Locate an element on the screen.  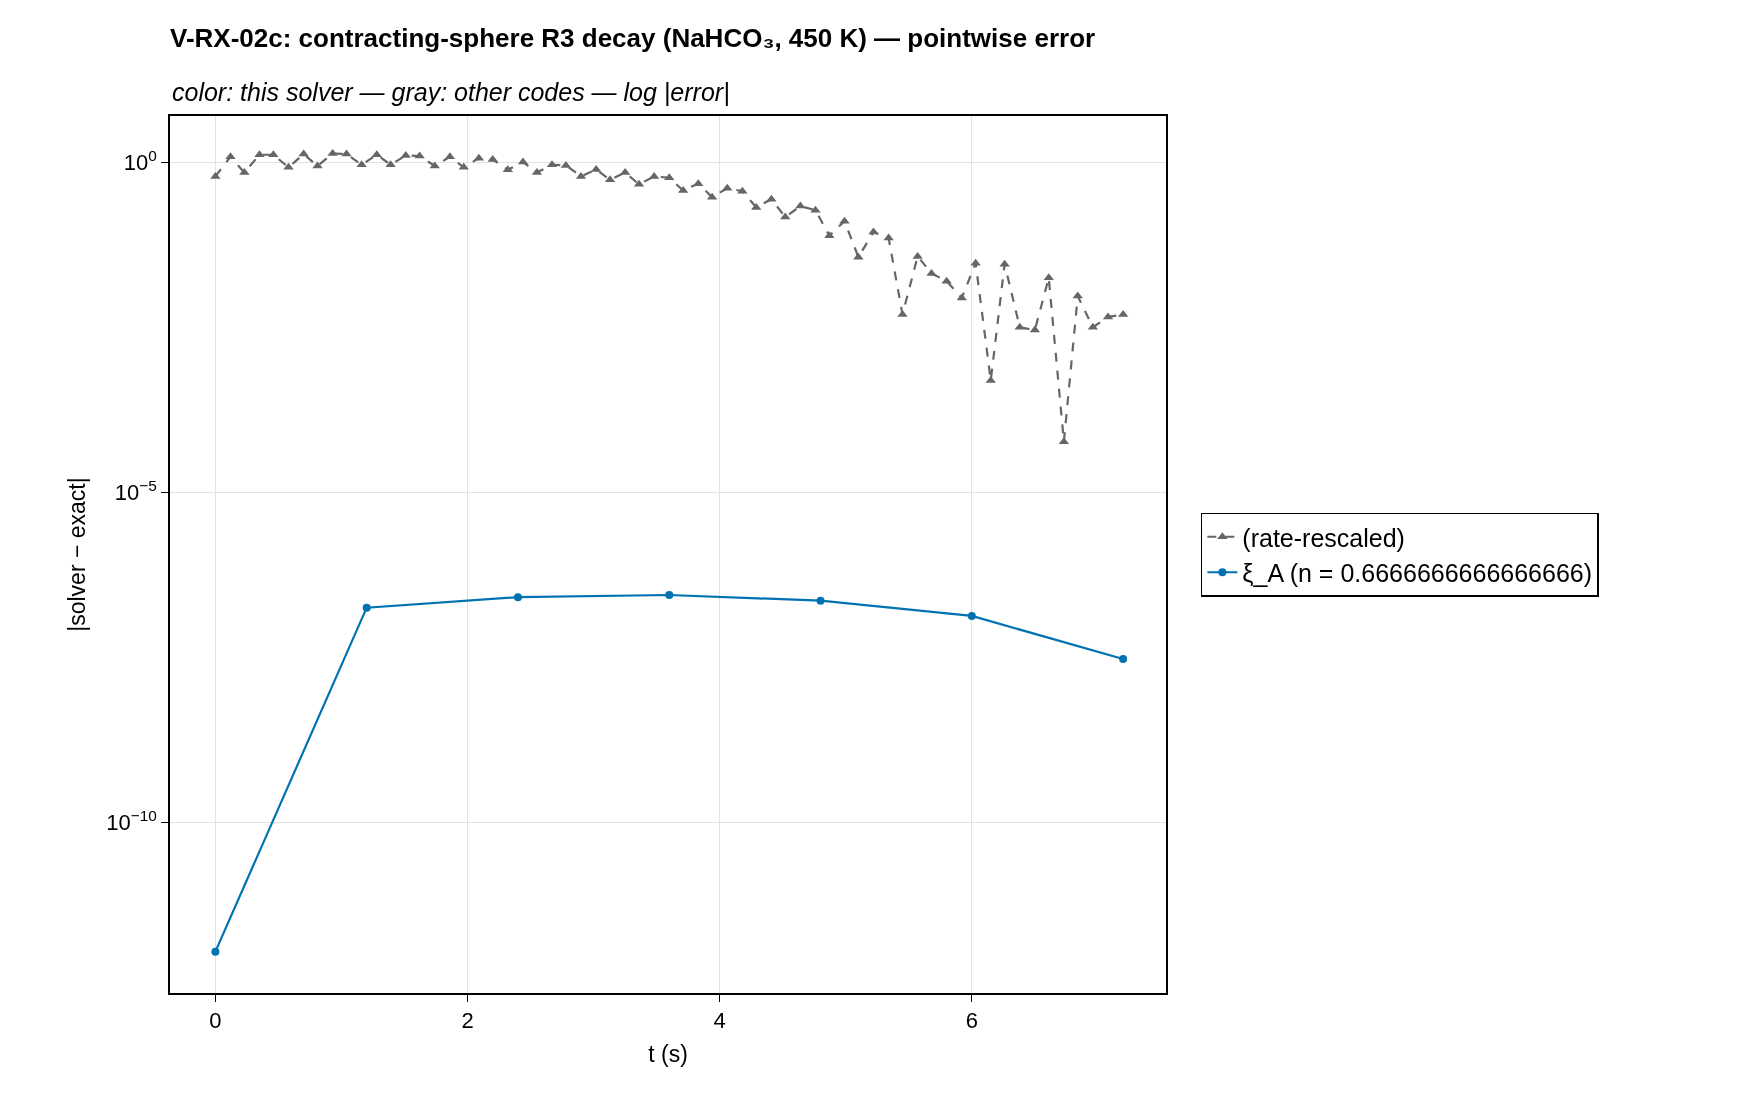
x-tick-label: 0 is located at coordinates (215, 1021).